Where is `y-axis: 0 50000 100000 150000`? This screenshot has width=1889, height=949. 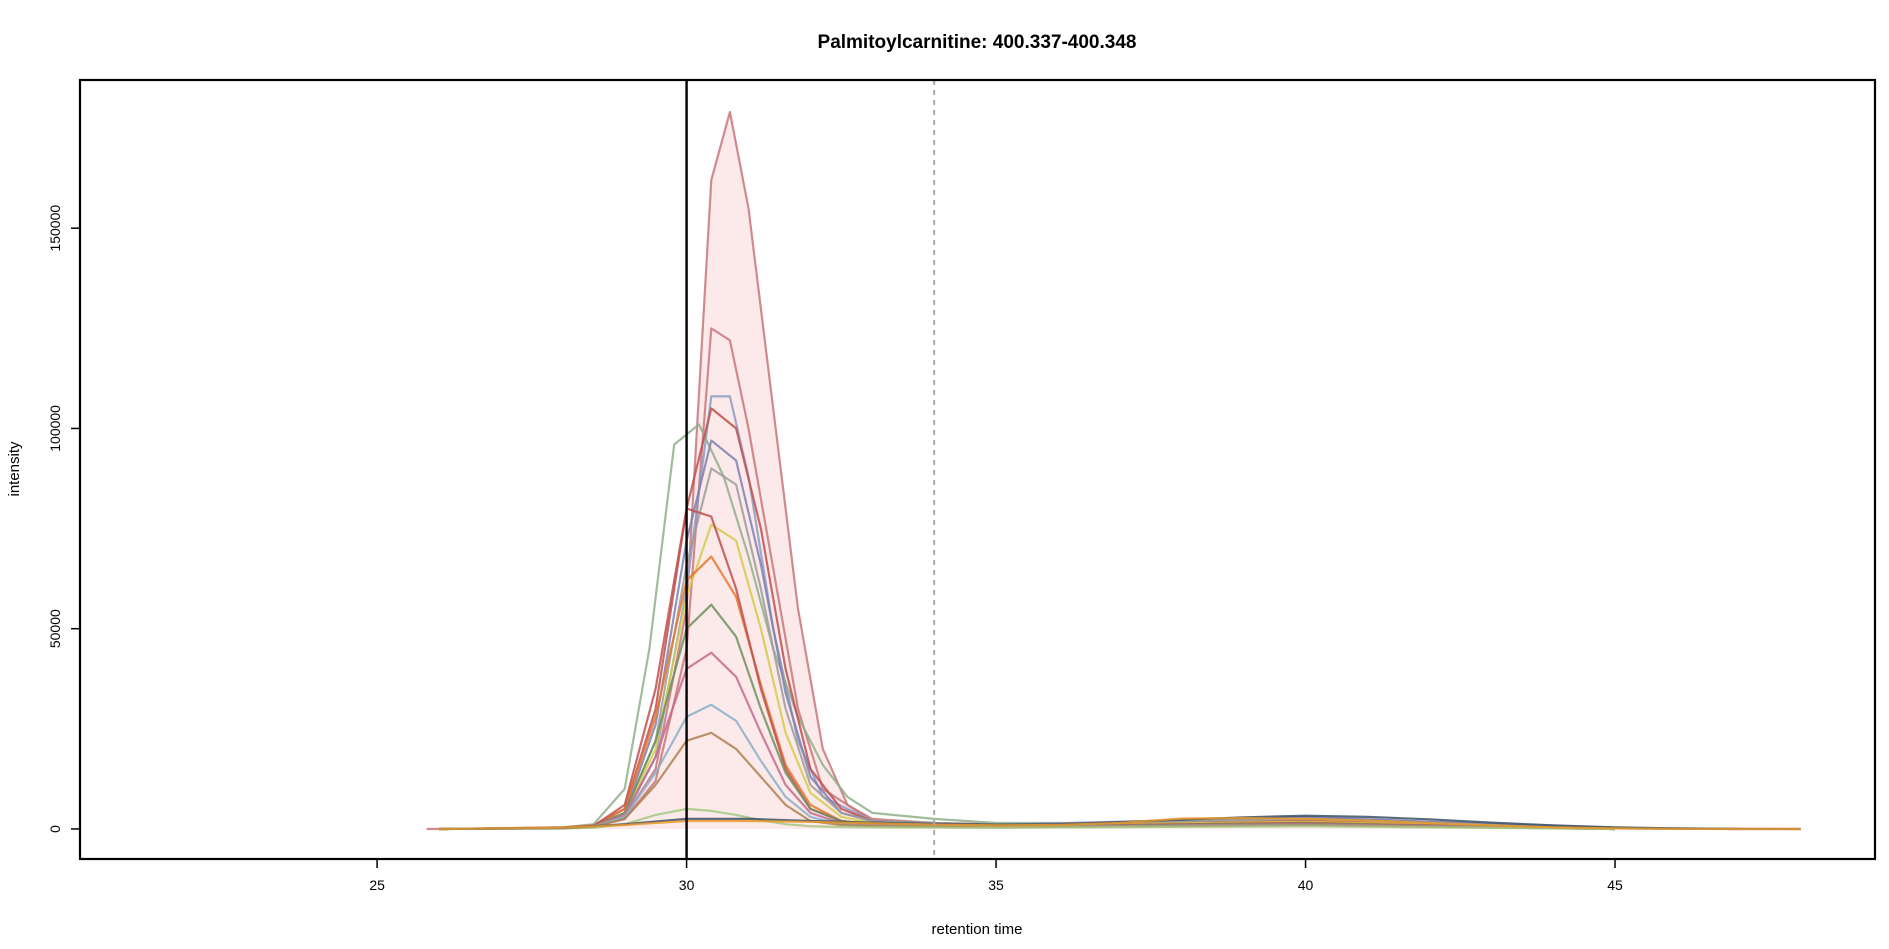 y-axis: 0 50000 100000 150000 is located at coordinates (63, 519).